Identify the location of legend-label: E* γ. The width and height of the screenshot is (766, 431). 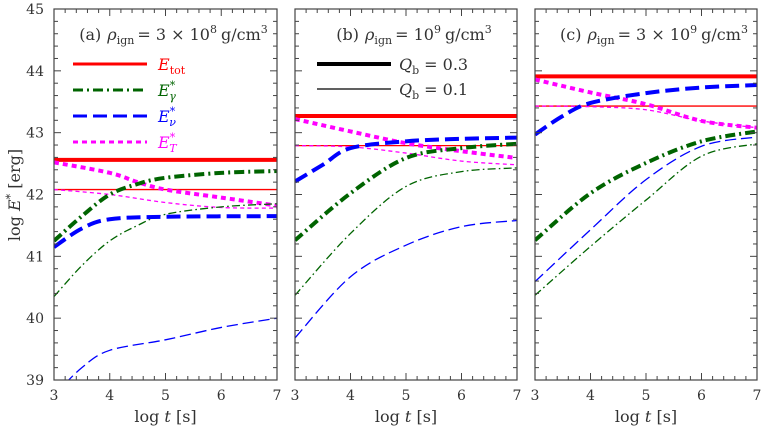
(166, 91).